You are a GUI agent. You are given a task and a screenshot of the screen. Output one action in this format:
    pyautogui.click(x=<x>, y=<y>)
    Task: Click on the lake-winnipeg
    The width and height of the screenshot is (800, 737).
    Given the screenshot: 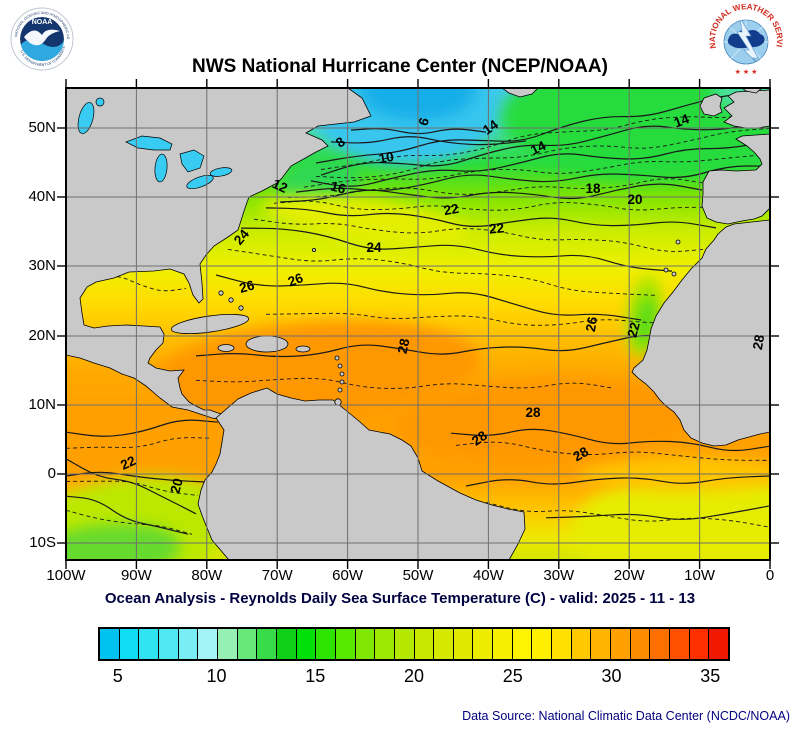 What is the action you would take?
    pyautogui.click(x=86, y=118)
    